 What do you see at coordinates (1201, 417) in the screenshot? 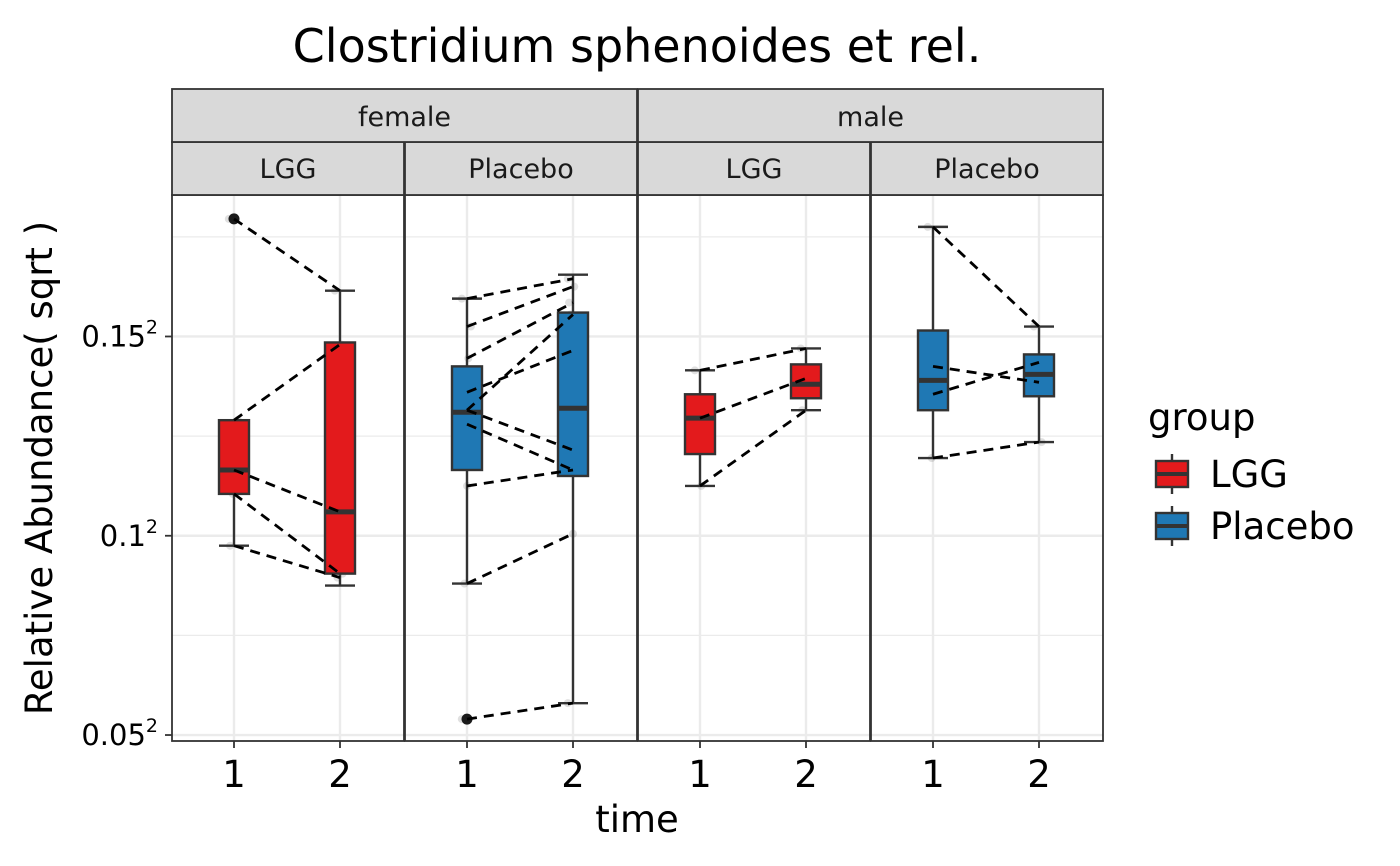
I see `legend-title: group` at bounding box center [1201, 417].